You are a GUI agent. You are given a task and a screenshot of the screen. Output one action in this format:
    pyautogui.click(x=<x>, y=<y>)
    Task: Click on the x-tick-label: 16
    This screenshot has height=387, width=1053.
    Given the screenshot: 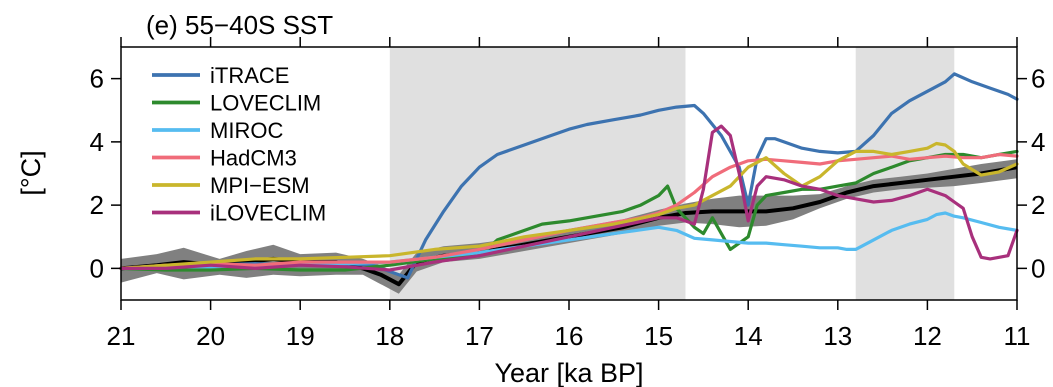 What is the action you would take?
    pyautogui.click(x=569, y=336)
    